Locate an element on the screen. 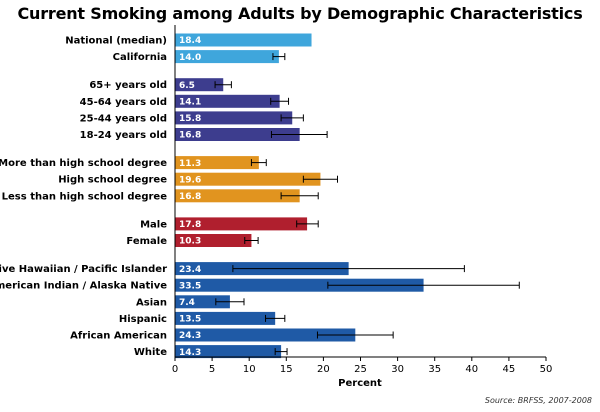 This screenshot has height=412, width=600. category-label: More than high school degree is located at coordinates (83, 163).